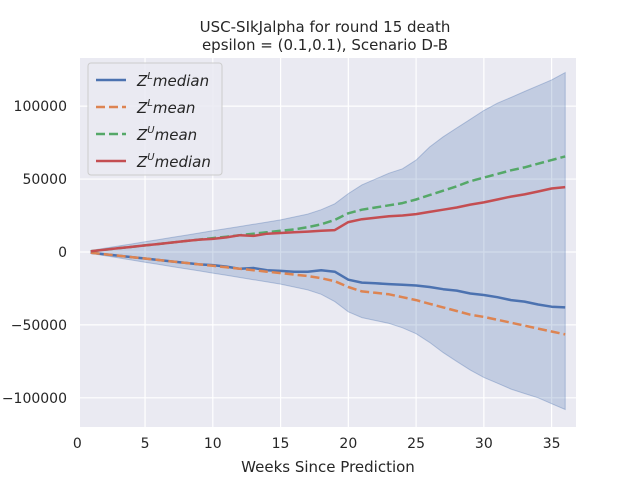 Image resolution: width=640 pixels, height=480 pixels. I want to click on legend-label: ZUmean, so click(166, 134).